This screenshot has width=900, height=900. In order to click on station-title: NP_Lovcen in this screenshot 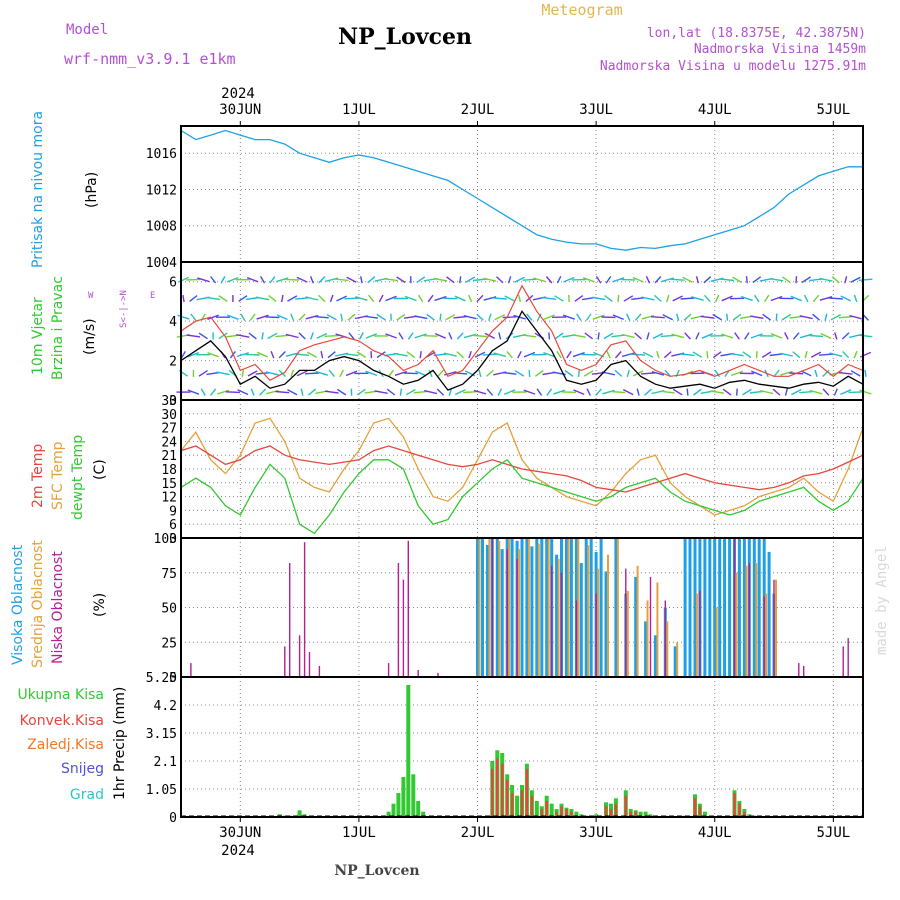, I will do `click(405, 37)`.